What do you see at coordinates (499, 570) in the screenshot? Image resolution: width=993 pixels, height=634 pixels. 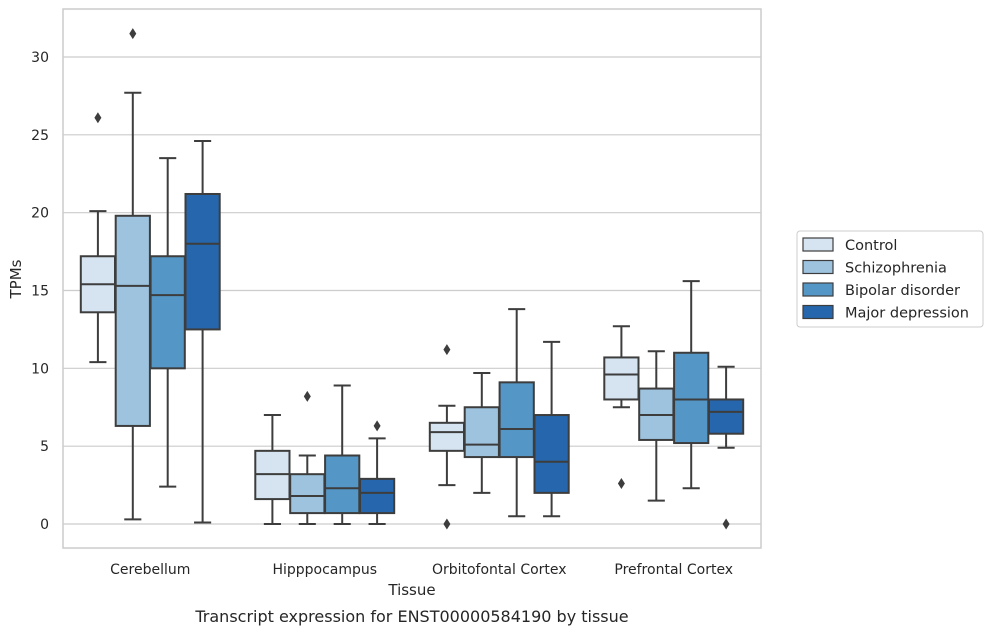 I see `x-tick-label: Orbitofontal Cortex` at bounding box center [499, 570].